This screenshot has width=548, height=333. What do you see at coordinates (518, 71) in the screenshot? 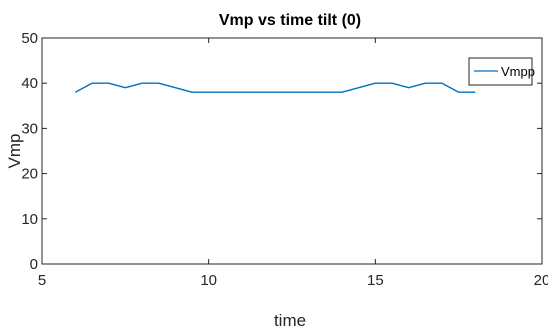
I see `legend-entry-vmpp: Vmpp` at bounding box center [518, 71].